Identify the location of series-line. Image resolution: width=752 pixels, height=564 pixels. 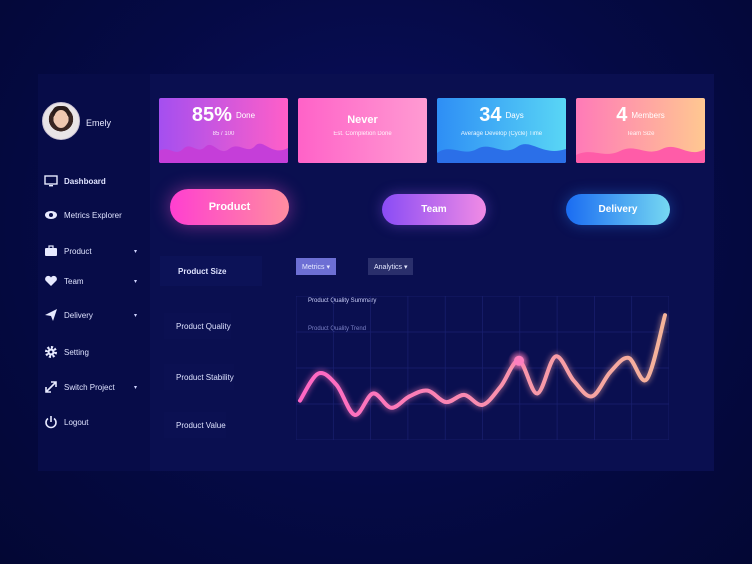
(482, 365).